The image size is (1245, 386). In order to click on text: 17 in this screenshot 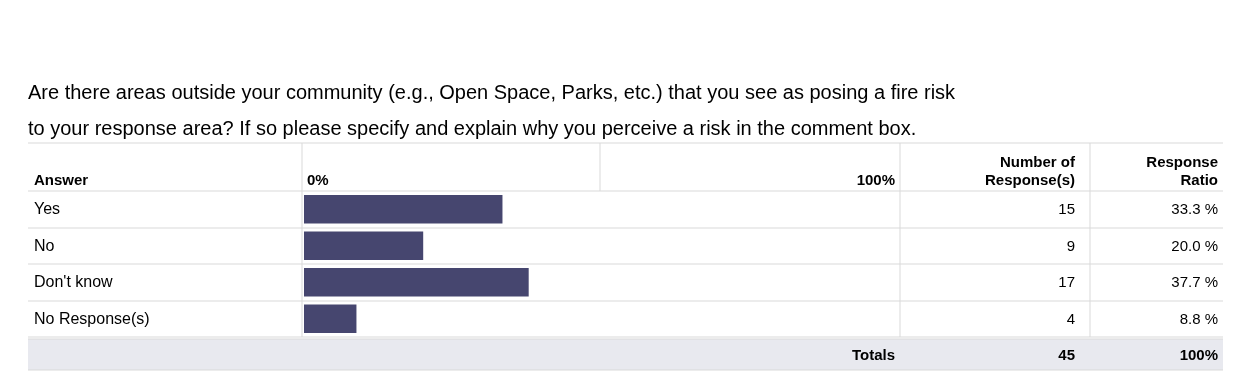, I will do `click(1066, 282)`.